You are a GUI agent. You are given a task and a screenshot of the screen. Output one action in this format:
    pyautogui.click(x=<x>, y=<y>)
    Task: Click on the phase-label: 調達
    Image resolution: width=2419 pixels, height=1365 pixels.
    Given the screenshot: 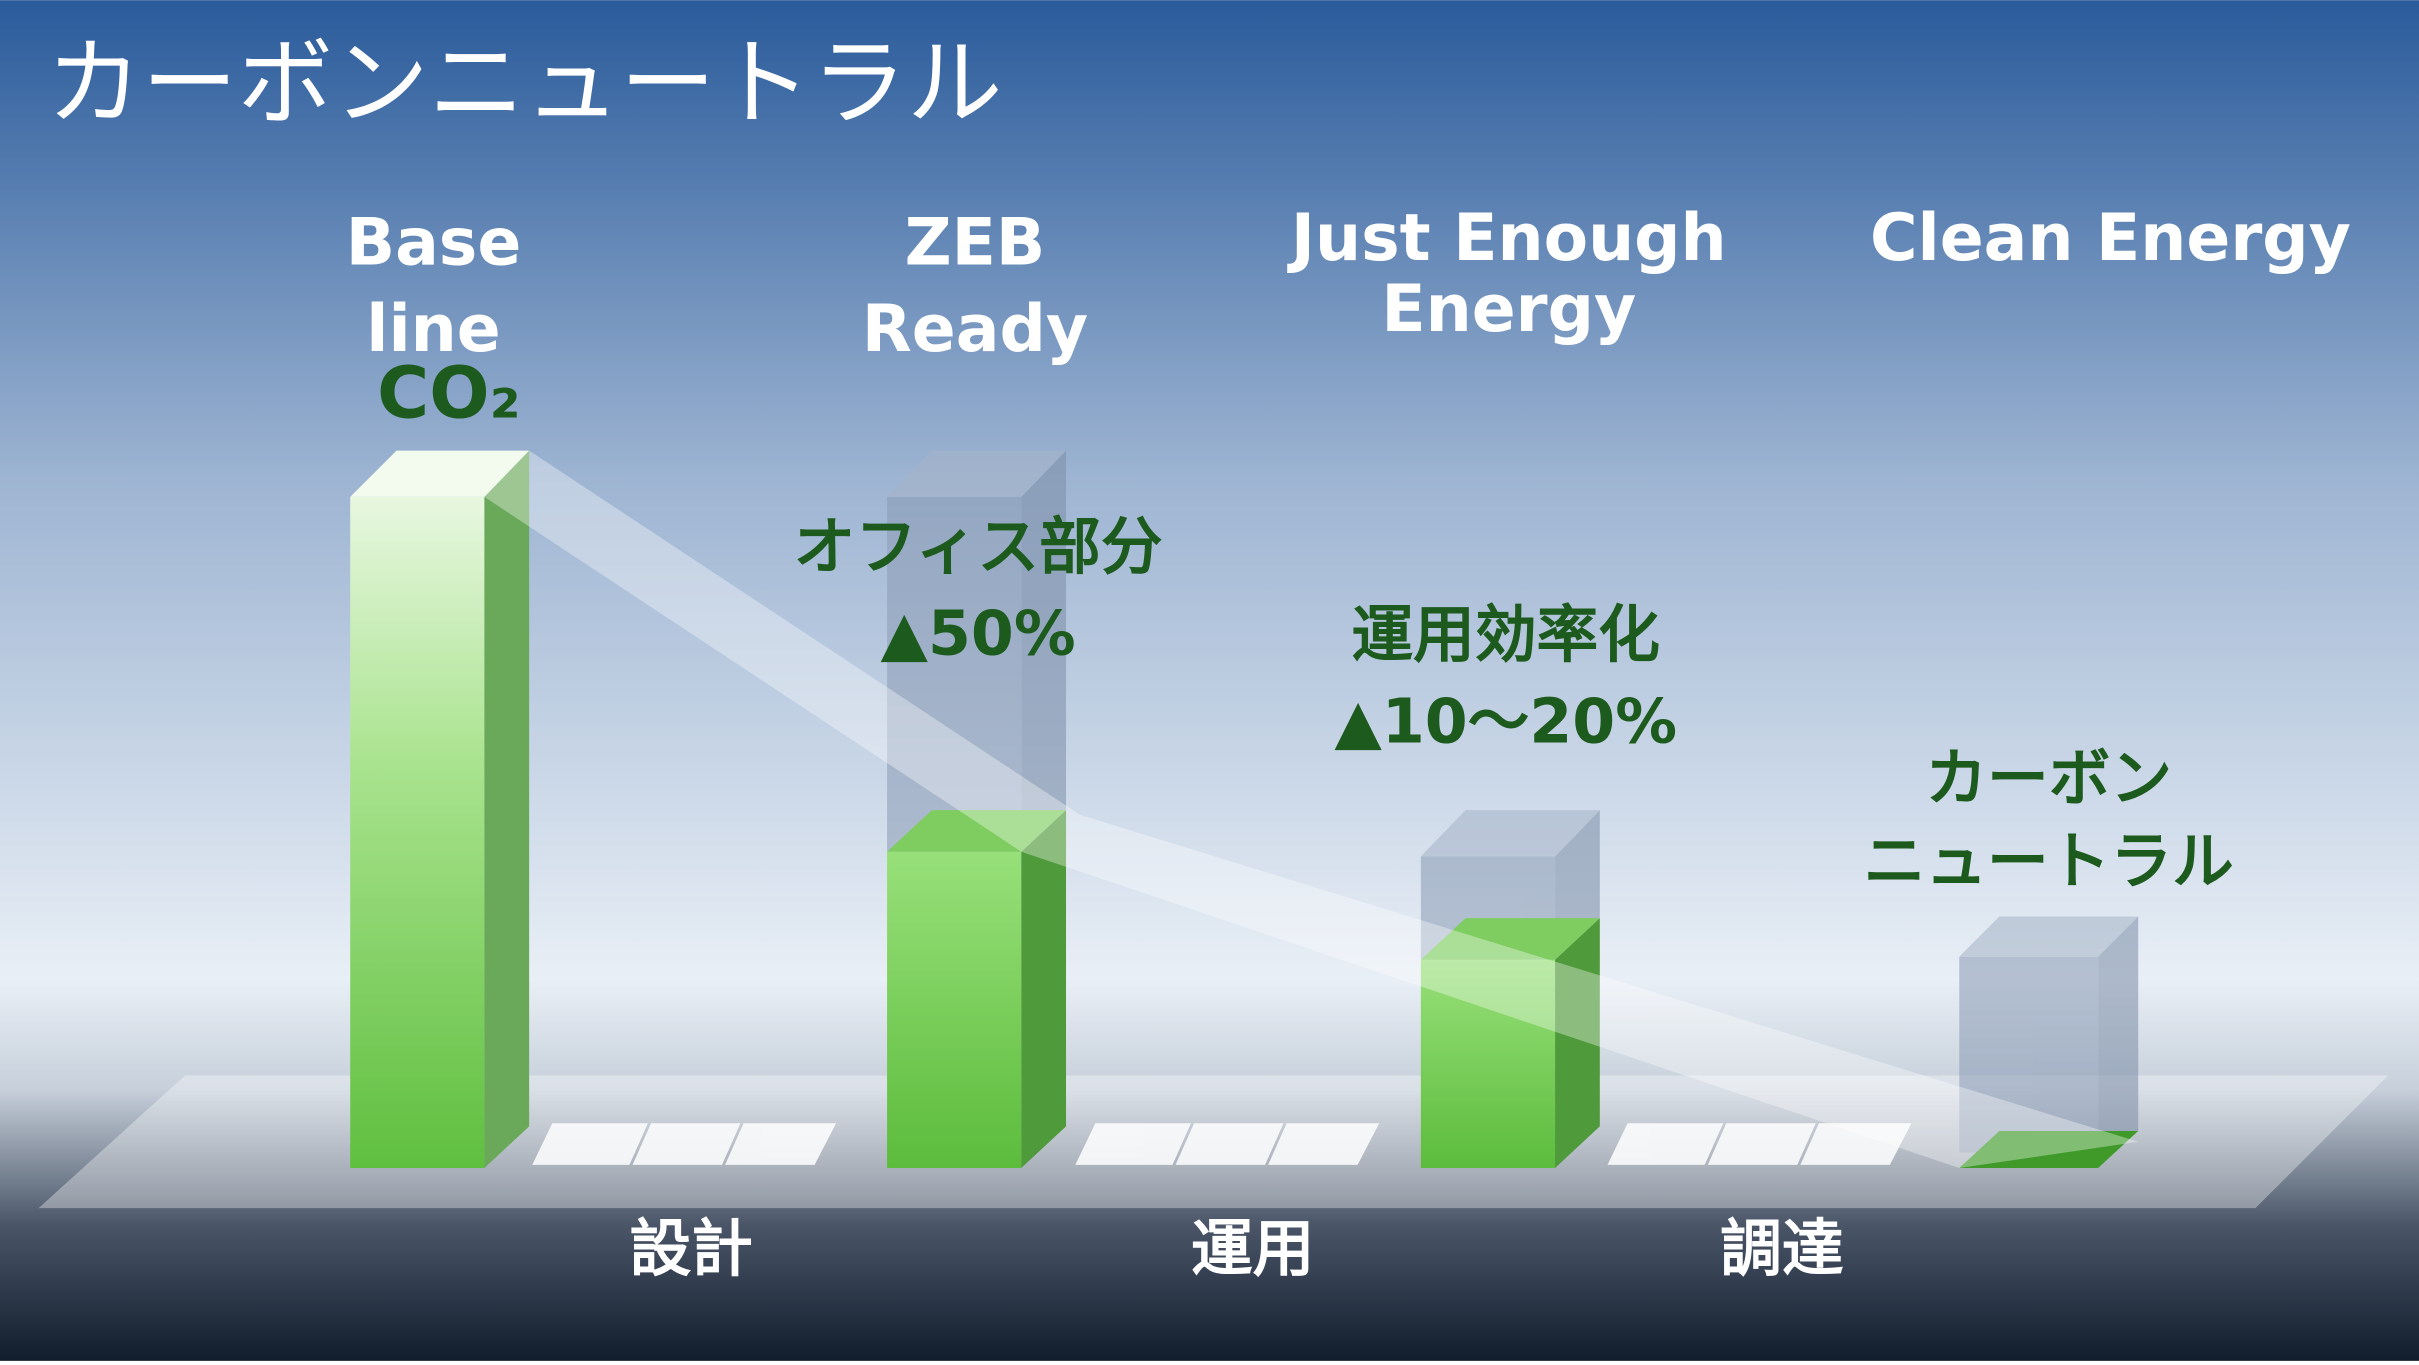 What is the action you would take?
    pyautogui.click(x=1782, y=1249)
    